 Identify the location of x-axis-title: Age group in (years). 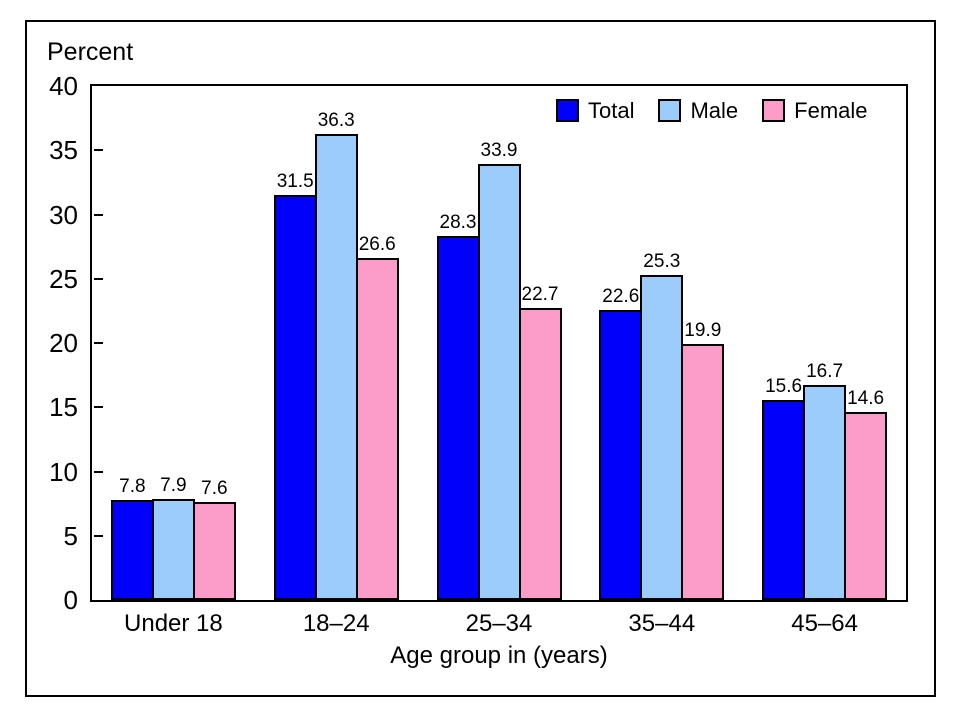
(499, 655).